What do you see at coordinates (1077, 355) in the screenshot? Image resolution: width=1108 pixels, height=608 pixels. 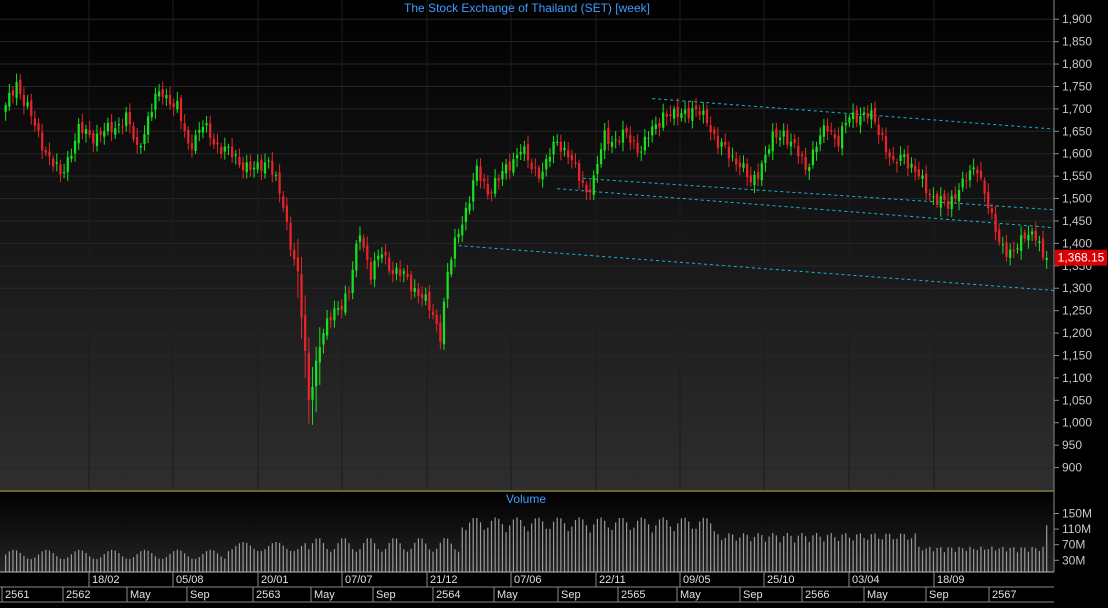 I see `price-tick-label: 1,150` at bounding box center [1077, 355].